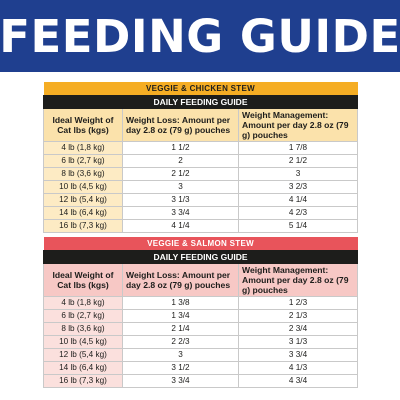 The width and height of the screenshot is (400, 400). Describe the element at coordinates (298, 199) in the screenshot. I see `weight-management-cell: 4 1/4` at that location.